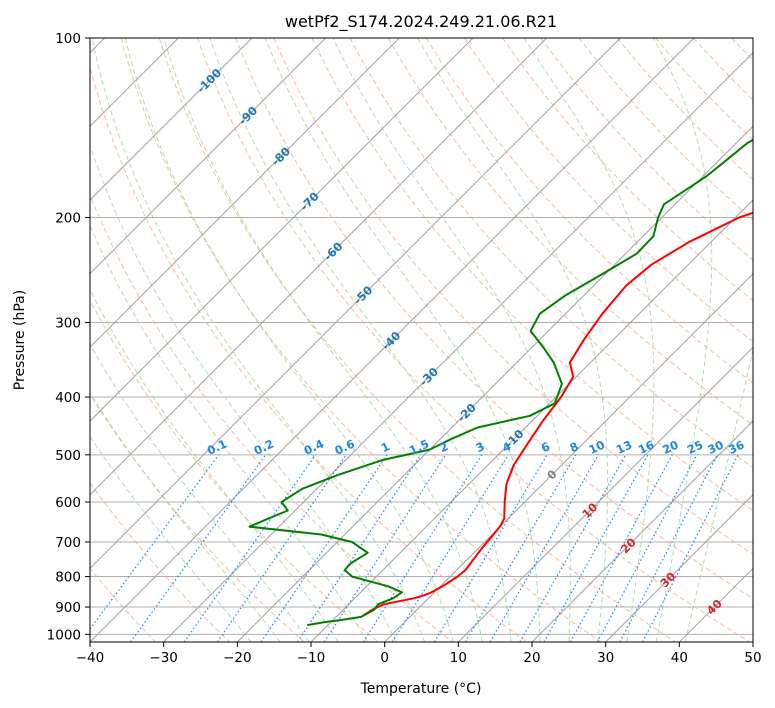 This screenshot has height=708, width=775. I want to click on mixing-ratio-label: 10, so click(597, 446).